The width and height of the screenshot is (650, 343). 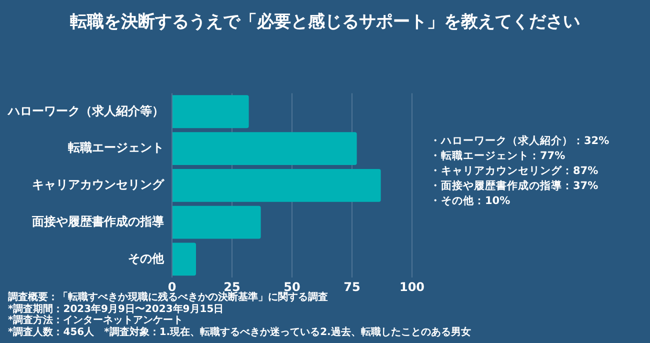 What do you see at coordinates (498, 156) in the screenshot?
I see `text: ・転職エージェント：77%` at bounding box center [498, 156].